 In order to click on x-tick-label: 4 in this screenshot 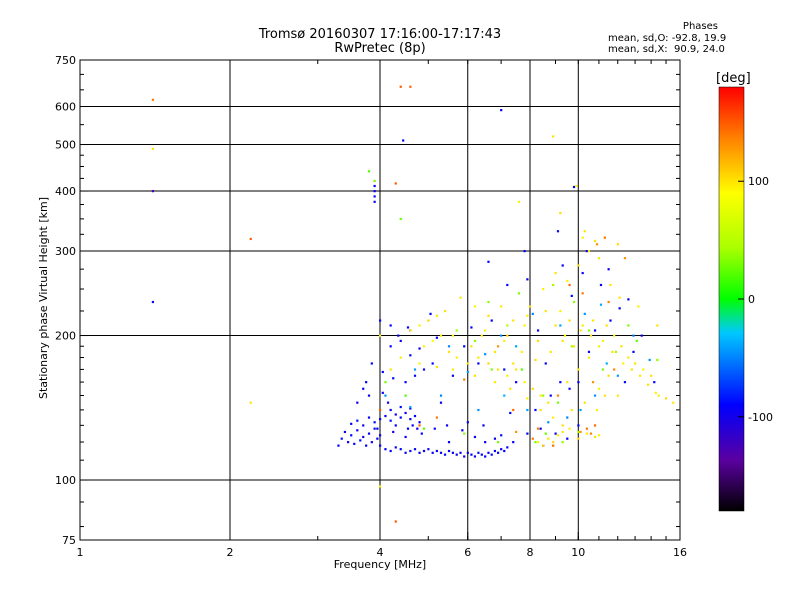, I will do `click(380, 552)`.